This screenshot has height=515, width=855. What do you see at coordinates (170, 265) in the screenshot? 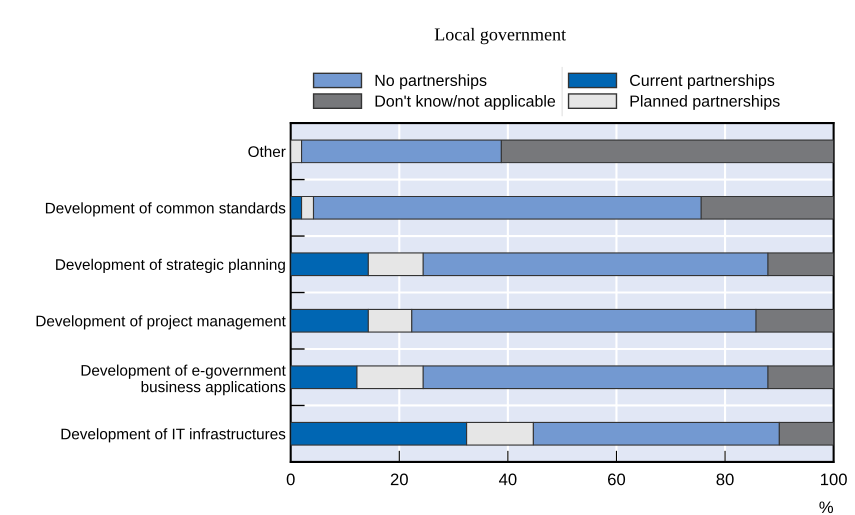
I see `y-tick-label: Development of strategic planning` at bounding box center [170, 265].